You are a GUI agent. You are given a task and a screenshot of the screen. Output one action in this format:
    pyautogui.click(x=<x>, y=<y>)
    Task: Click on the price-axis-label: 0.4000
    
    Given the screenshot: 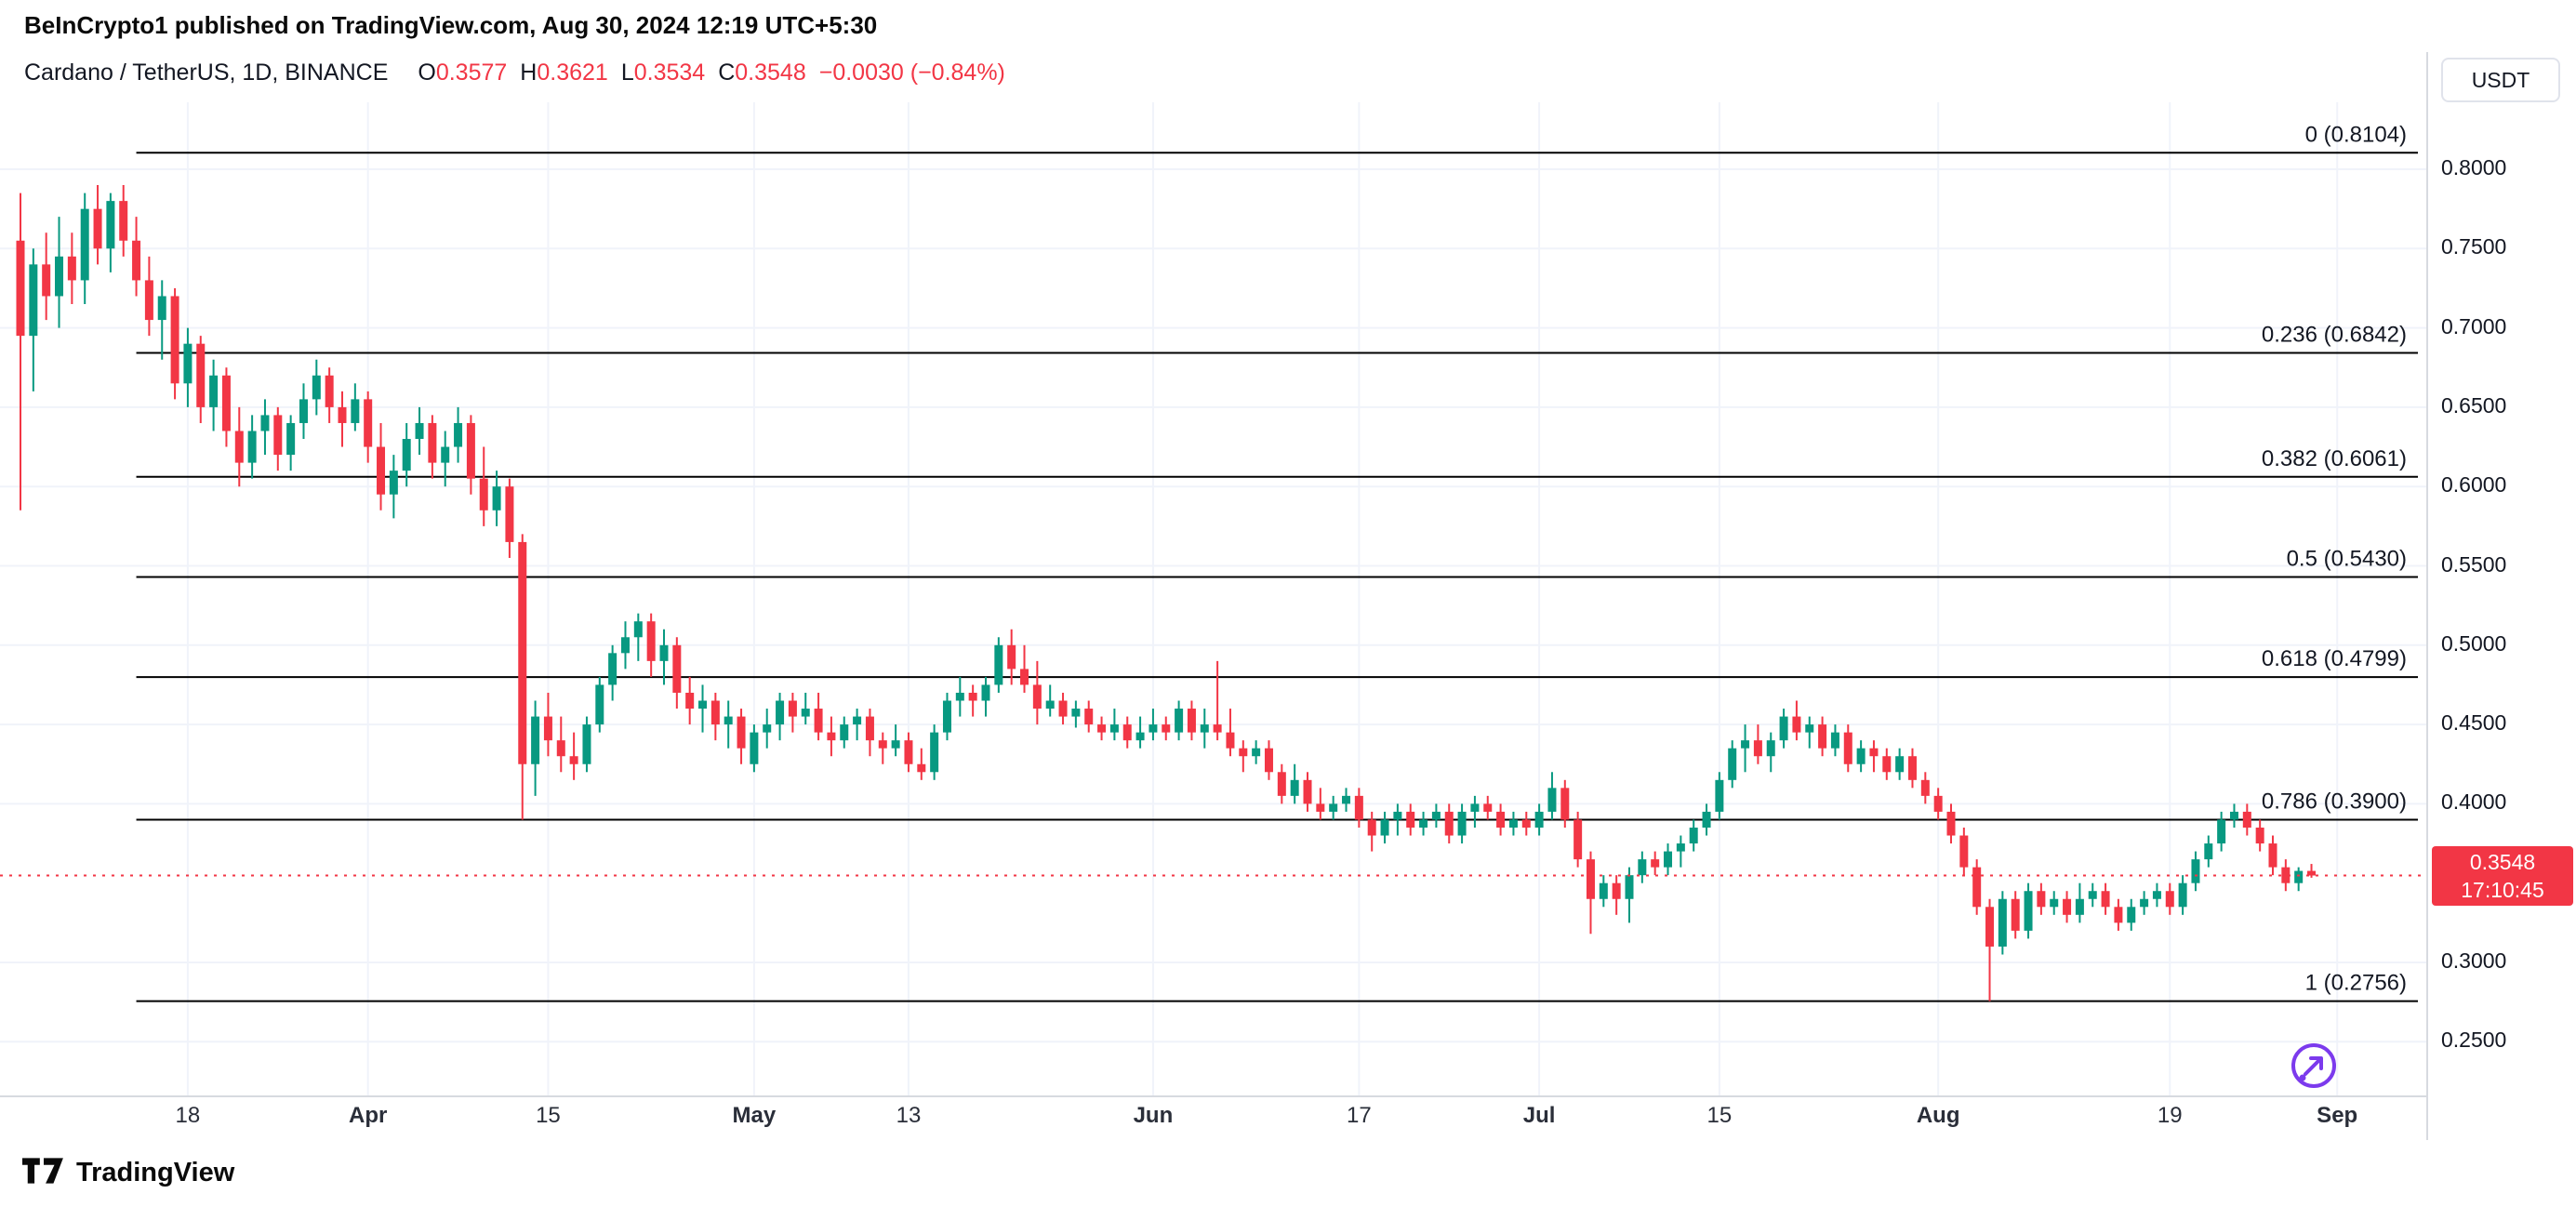 What is the action you would take?
    pyautogui.click(x=2474, y=802)
    